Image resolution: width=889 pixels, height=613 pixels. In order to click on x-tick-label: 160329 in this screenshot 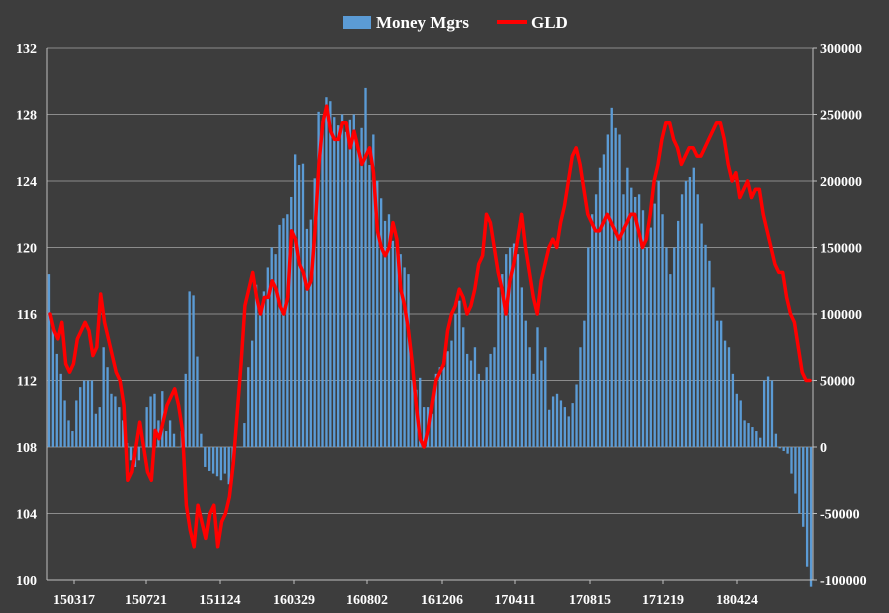, I will do `click(294, 600)`.